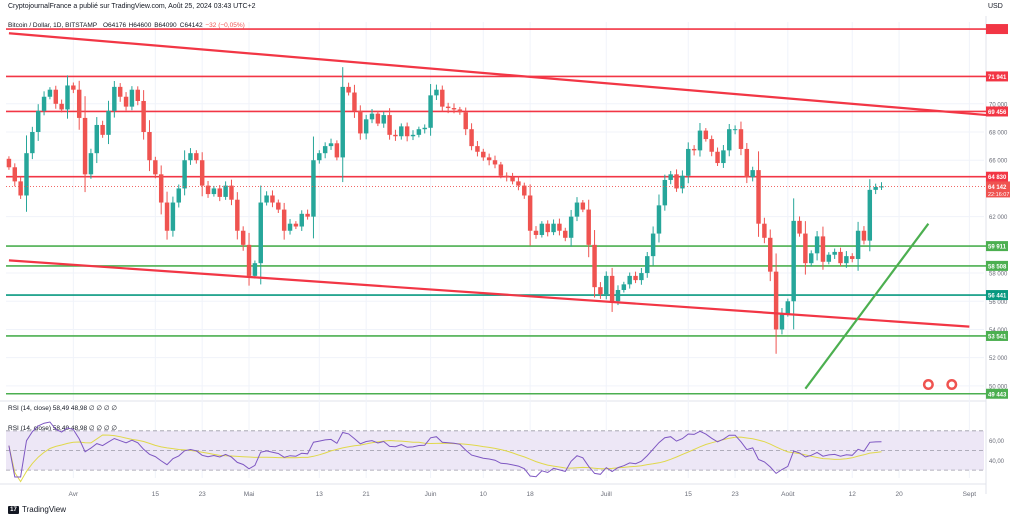 This screenshot has width=1024, height=520. I want to click on price-level-label: 59 911, so click(997, 248).